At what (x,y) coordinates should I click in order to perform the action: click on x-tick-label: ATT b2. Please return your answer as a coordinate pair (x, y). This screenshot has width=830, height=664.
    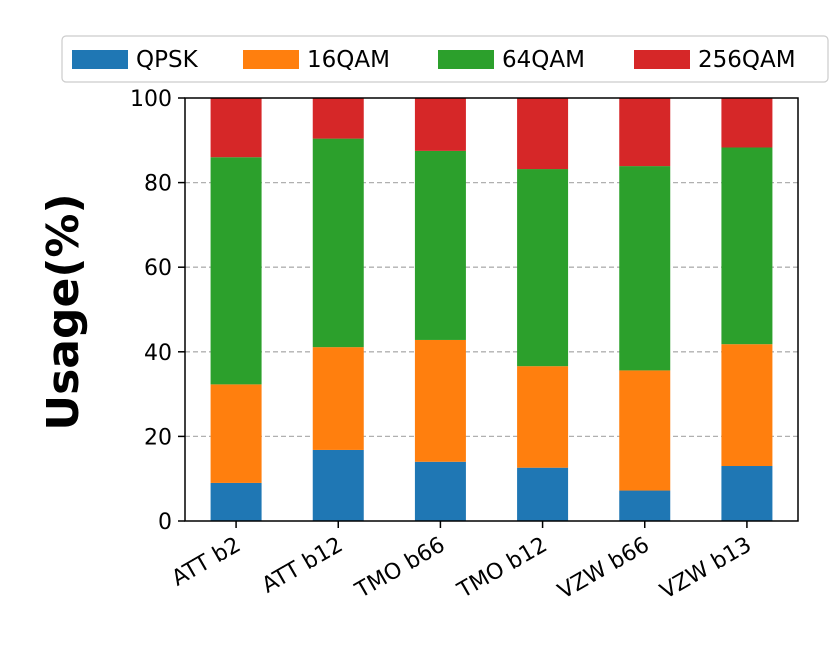
    Looking at the image, I should click on (206, 562).